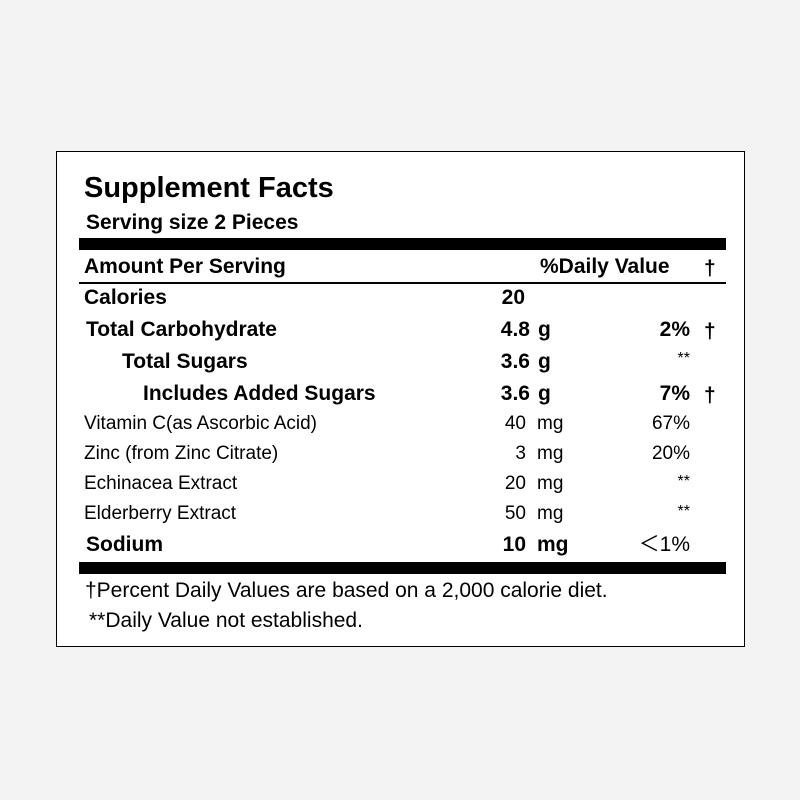  Describe the element at coordinates (402, 568) in the screenshot. I see `bottom-thick-divider` at that location.